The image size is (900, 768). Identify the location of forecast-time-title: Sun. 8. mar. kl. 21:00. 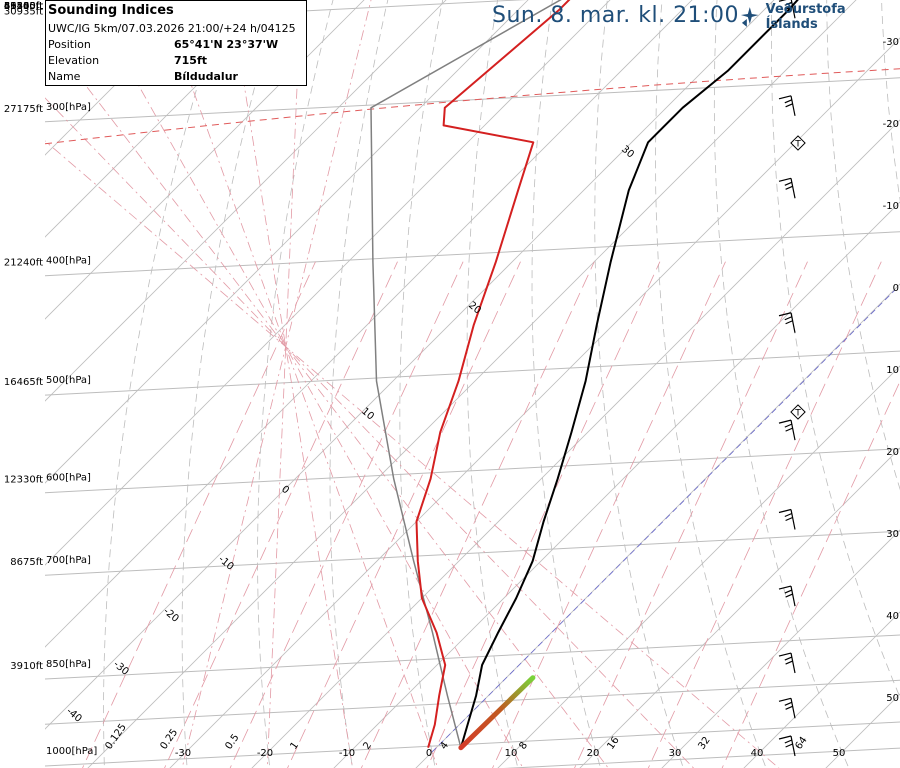
(615, 15).